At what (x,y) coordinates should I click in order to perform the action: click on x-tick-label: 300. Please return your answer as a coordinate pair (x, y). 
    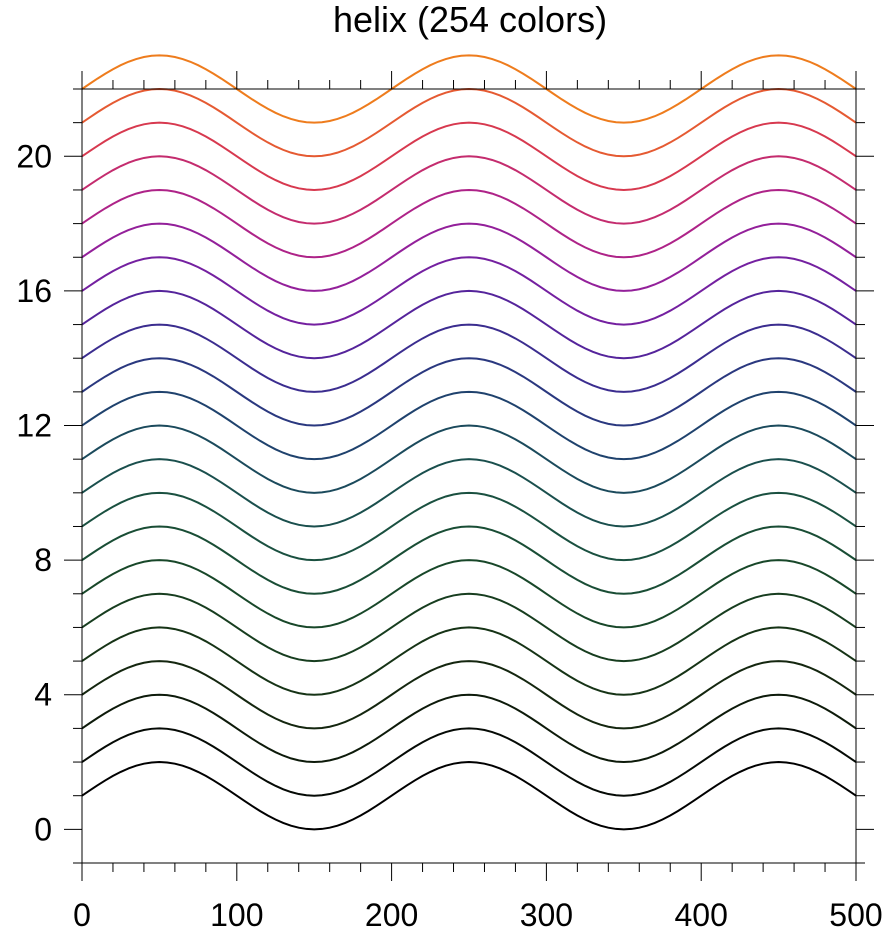
    Looking at the image, I should click on (546, 915).